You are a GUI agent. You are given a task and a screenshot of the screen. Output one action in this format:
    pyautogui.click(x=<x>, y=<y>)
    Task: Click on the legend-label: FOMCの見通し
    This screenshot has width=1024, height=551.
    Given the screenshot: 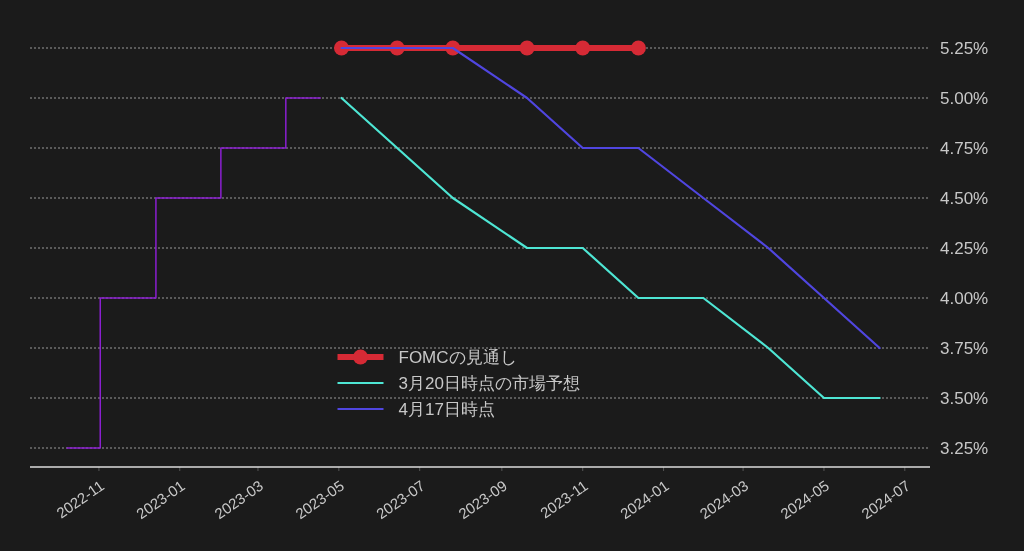 What is the action you would take?
    pyautogui.click(x=457, y=357)
    